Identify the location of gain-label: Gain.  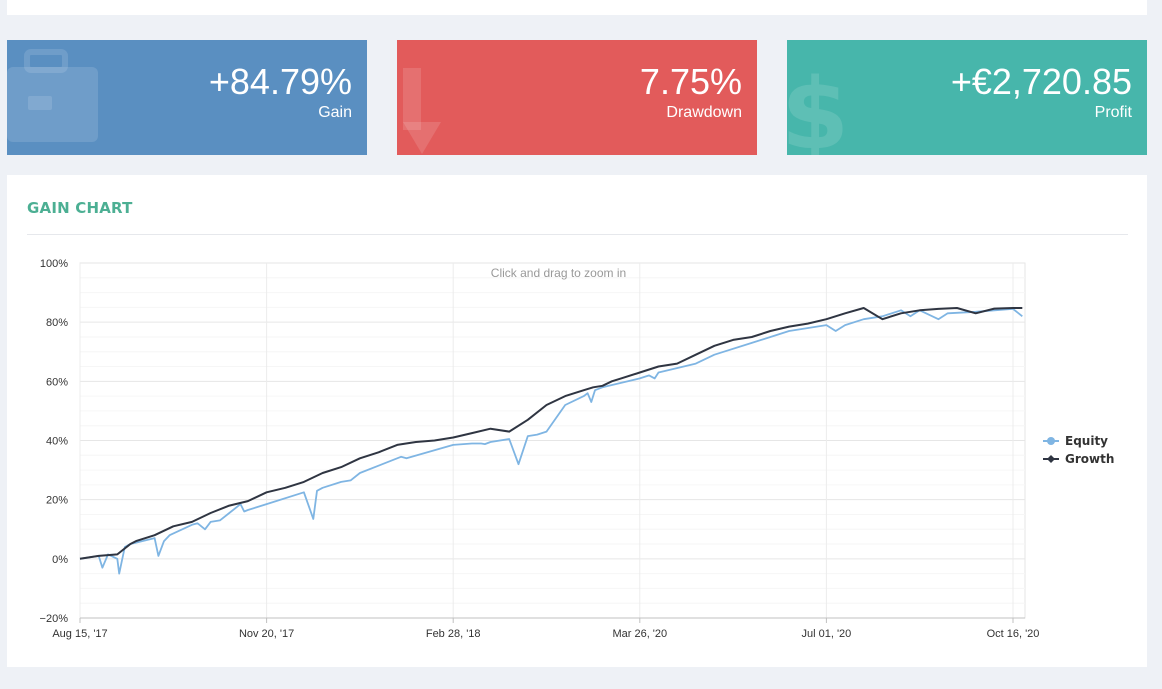
(335, 112).